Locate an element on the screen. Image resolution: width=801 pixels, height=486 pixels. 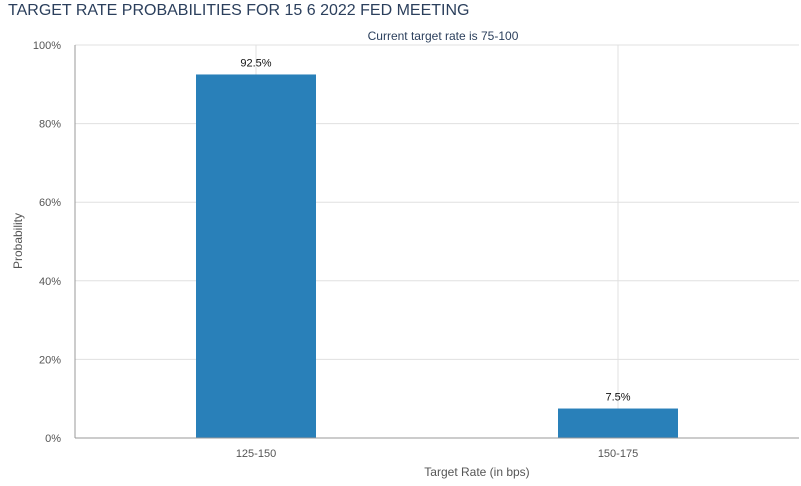
y-tick-label: 0% is located at coordinates (53, 439).